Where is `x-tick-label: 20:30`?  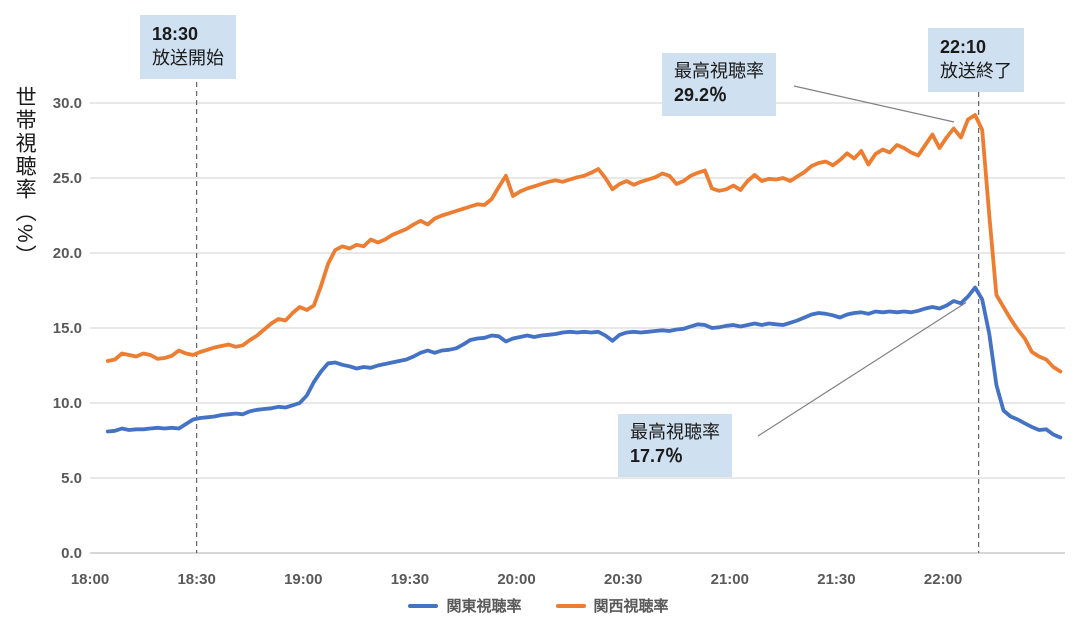
x-tick-label: 20:30 is located at coordinates (623, 579).